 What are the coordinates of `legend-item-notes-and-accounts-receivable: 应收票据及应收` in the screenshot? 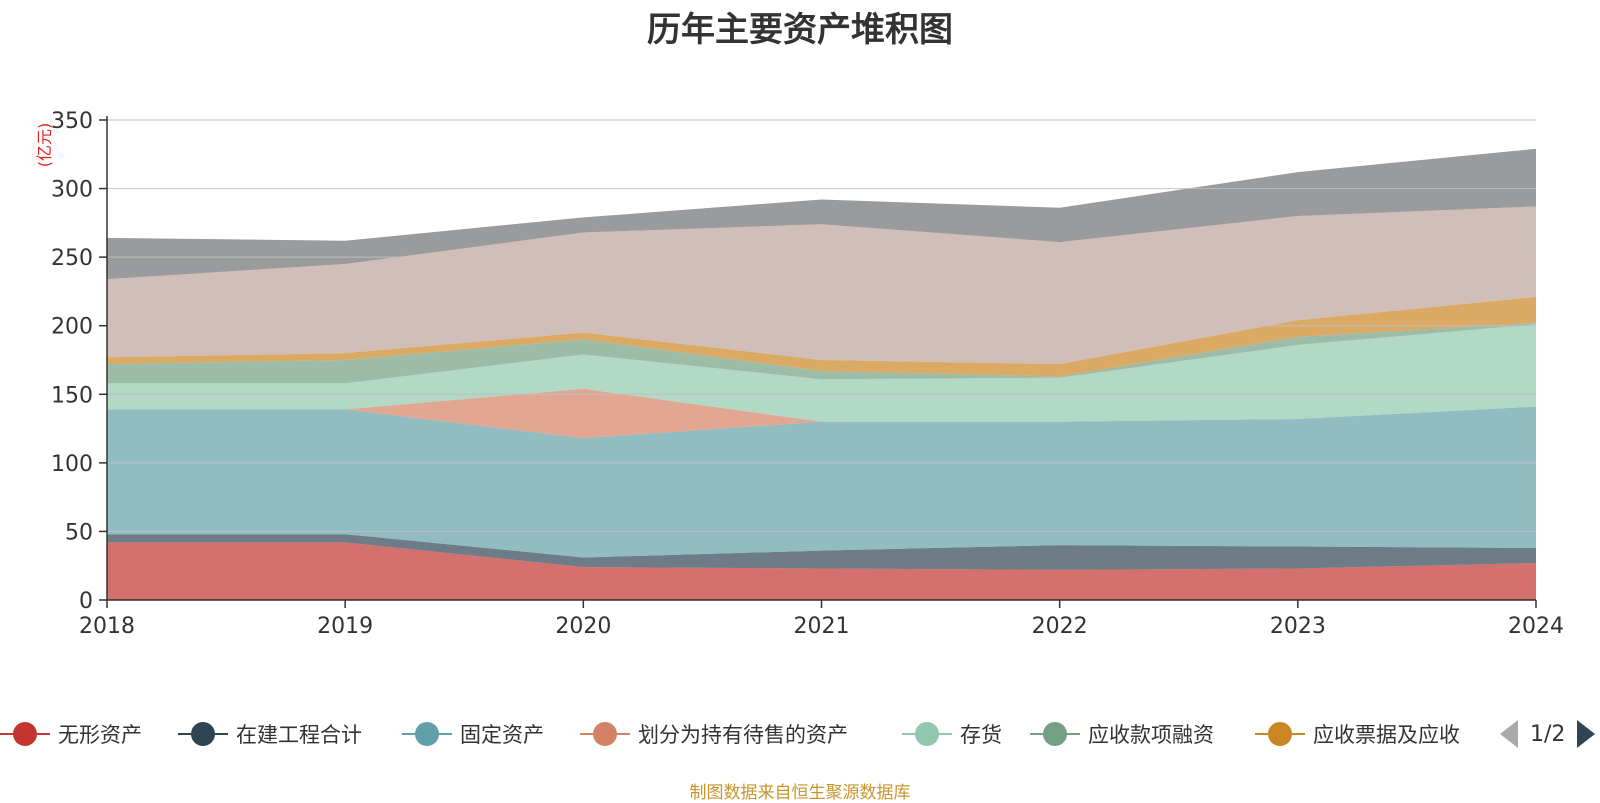 It's located at (1357, 734).